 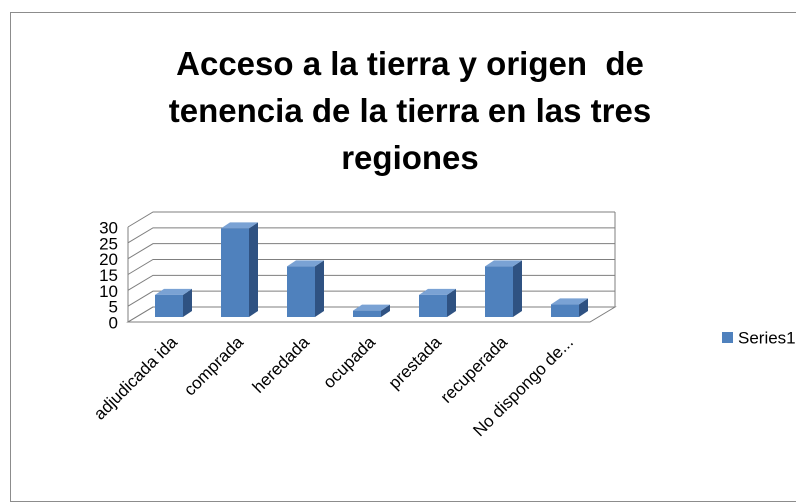 I want to click on y-tick-label: 30, so click(x=108, y=227).